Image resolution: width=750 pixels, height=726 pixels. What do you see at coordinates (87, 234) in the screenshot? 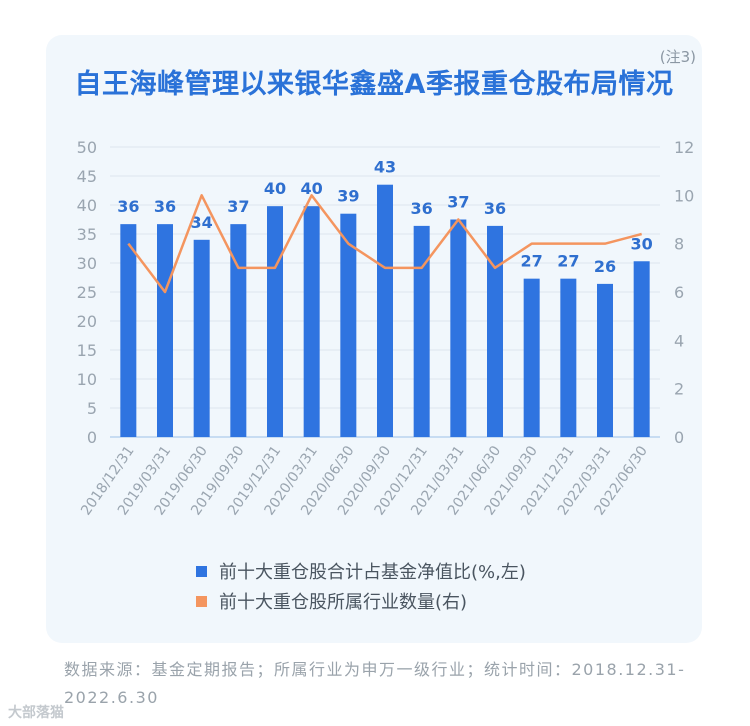
I see `y-left-tick-label: 35` at bounding box center [87, 234].